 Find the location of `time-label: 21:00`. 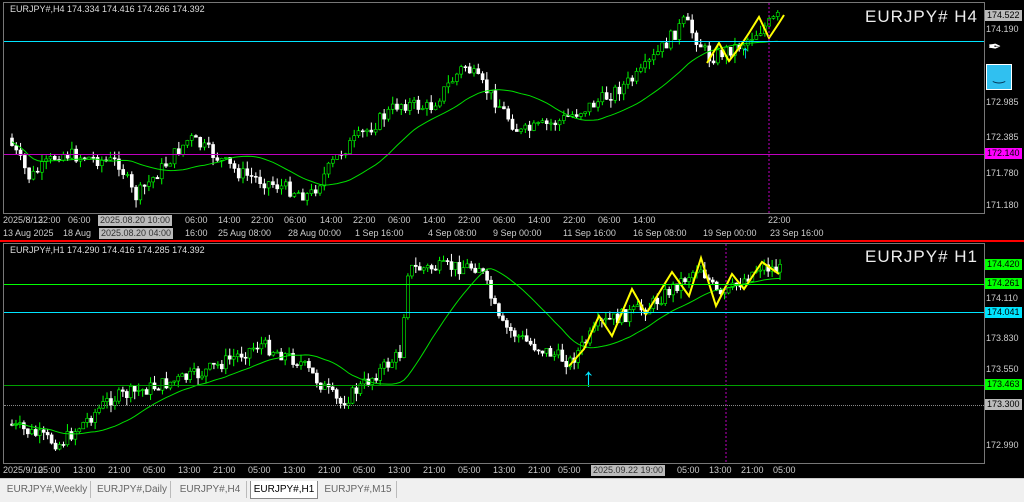

time-label: 21:00 is located at coordinates (434, 470).